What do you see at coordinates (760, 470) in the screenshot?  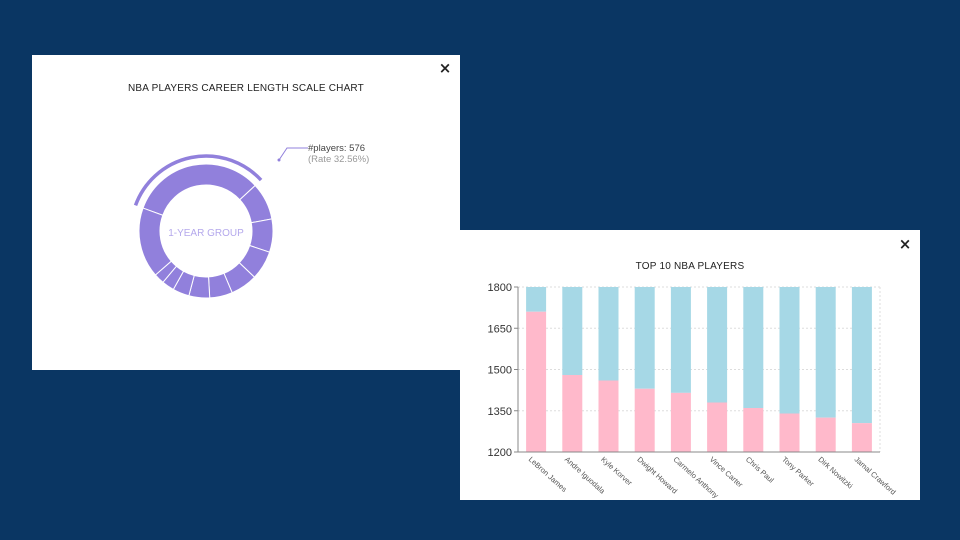 I see `x-tick-label: Chris Paul` at bounding box center [760, 470].